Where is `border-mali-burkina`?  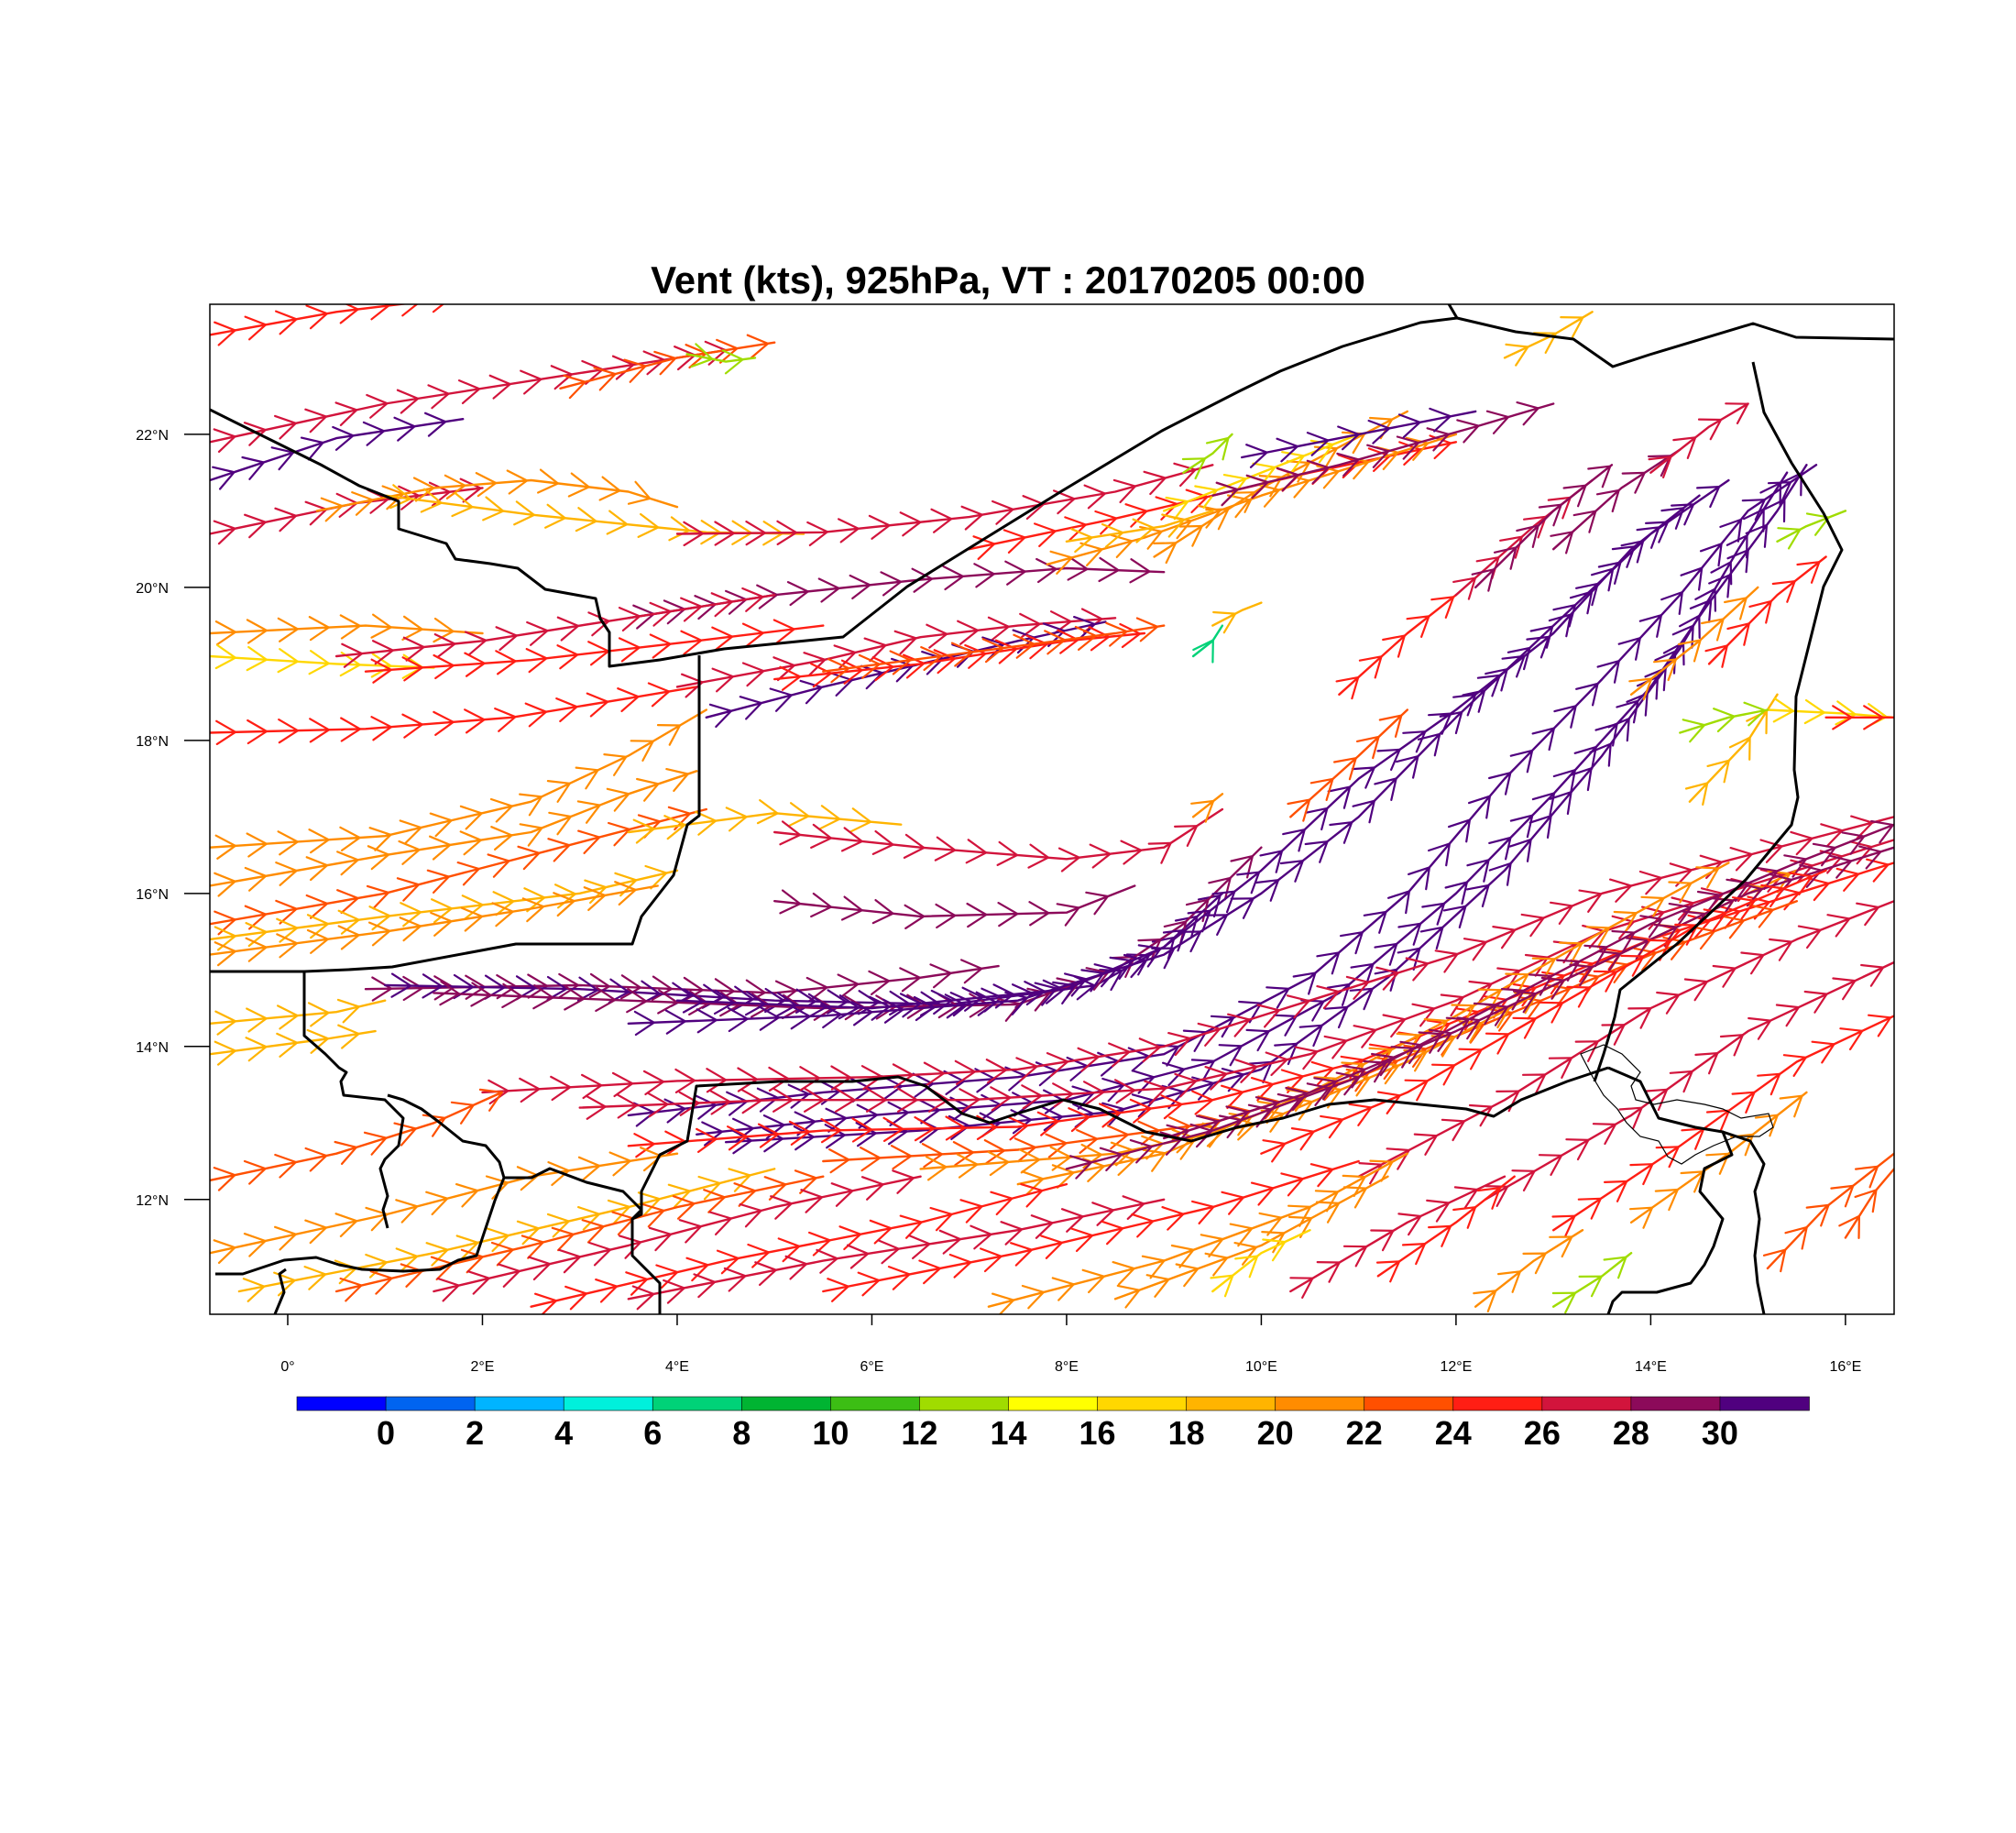 border-mali-burkina is located at coordinates (353, 1100).